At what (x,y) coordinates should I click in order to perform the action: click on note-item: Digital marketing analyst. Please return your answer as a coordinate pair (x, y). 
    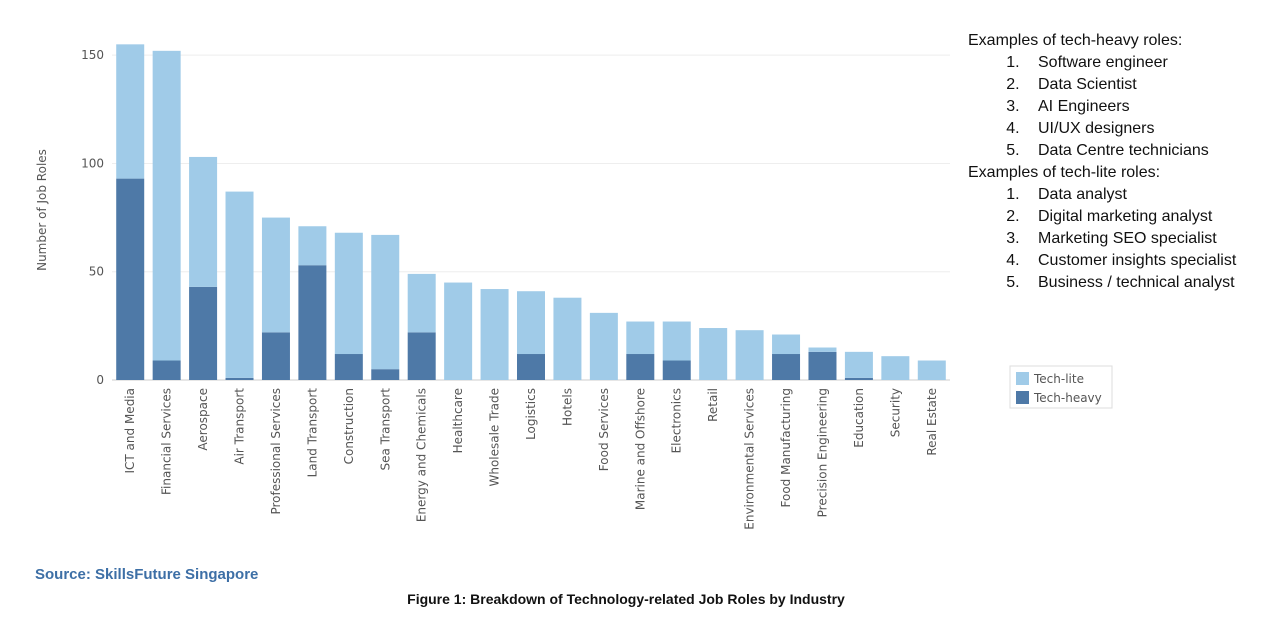
    Looking at the image, I should click on (1130, 217).